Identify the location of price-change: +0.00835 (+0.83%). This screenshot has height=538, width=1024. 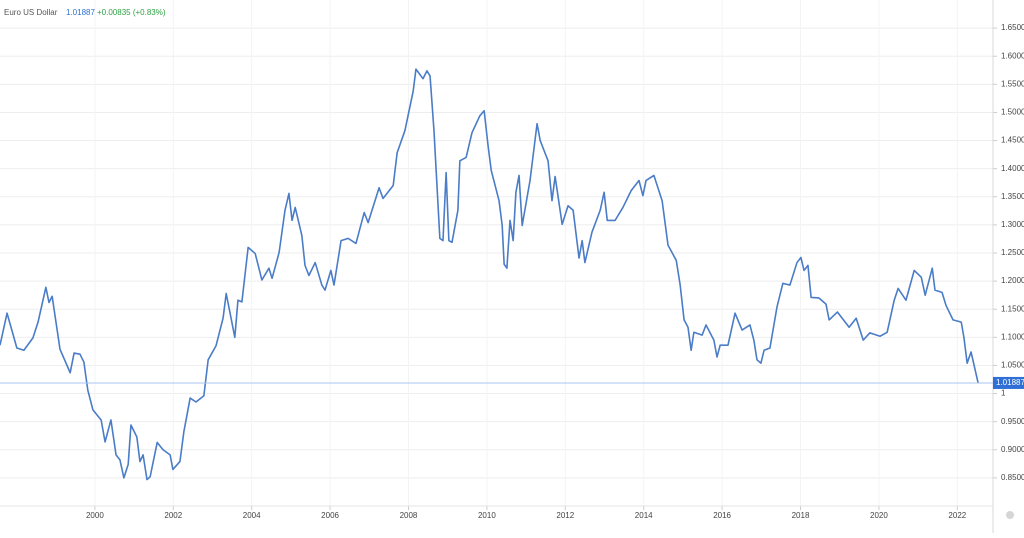
(131, 12).